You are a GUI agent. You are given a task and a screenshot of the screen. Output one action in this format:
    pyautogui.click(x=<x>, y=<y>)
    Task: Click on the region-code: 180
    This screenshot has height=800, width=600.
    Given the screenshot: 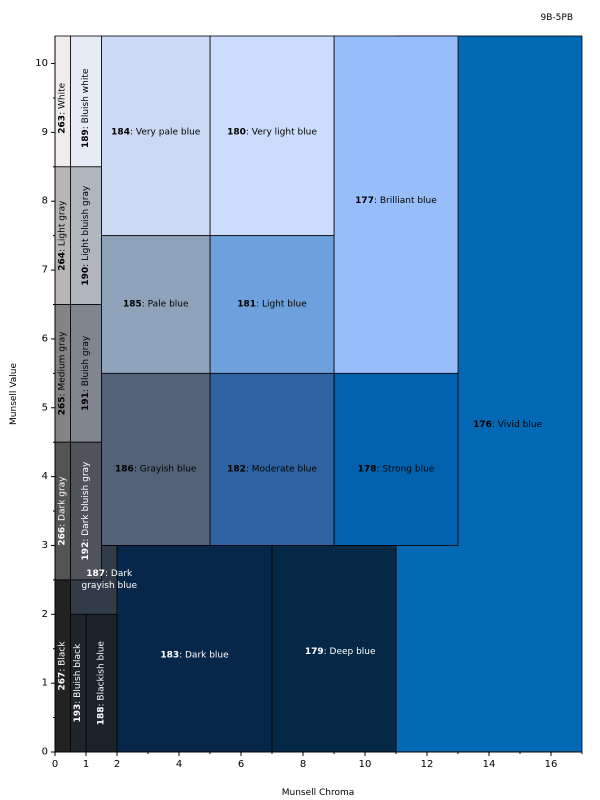 What is the action you would take?
    pyautogui.click(x=236, y=132)
    